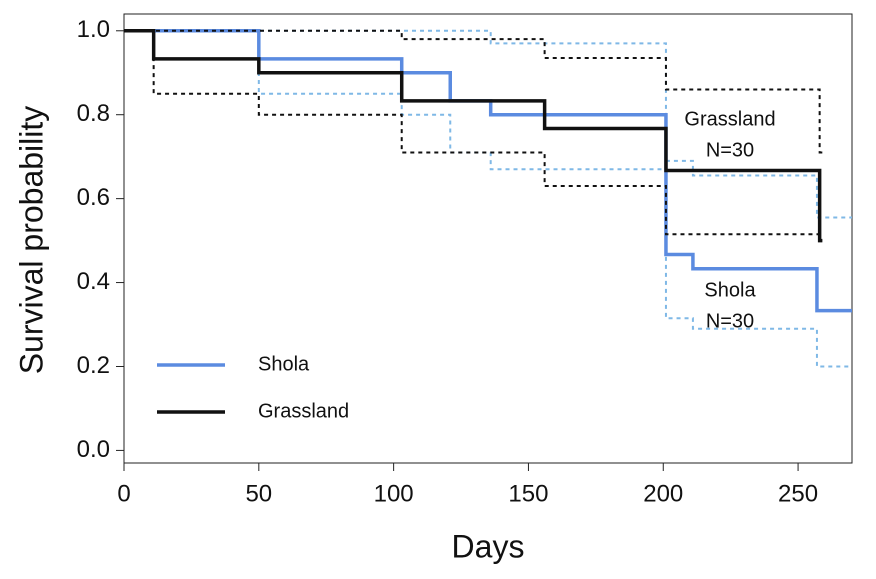 The width and height of the screenshot is (876, 579). I want to click on x-tick-label: 200, so click(663, 493).